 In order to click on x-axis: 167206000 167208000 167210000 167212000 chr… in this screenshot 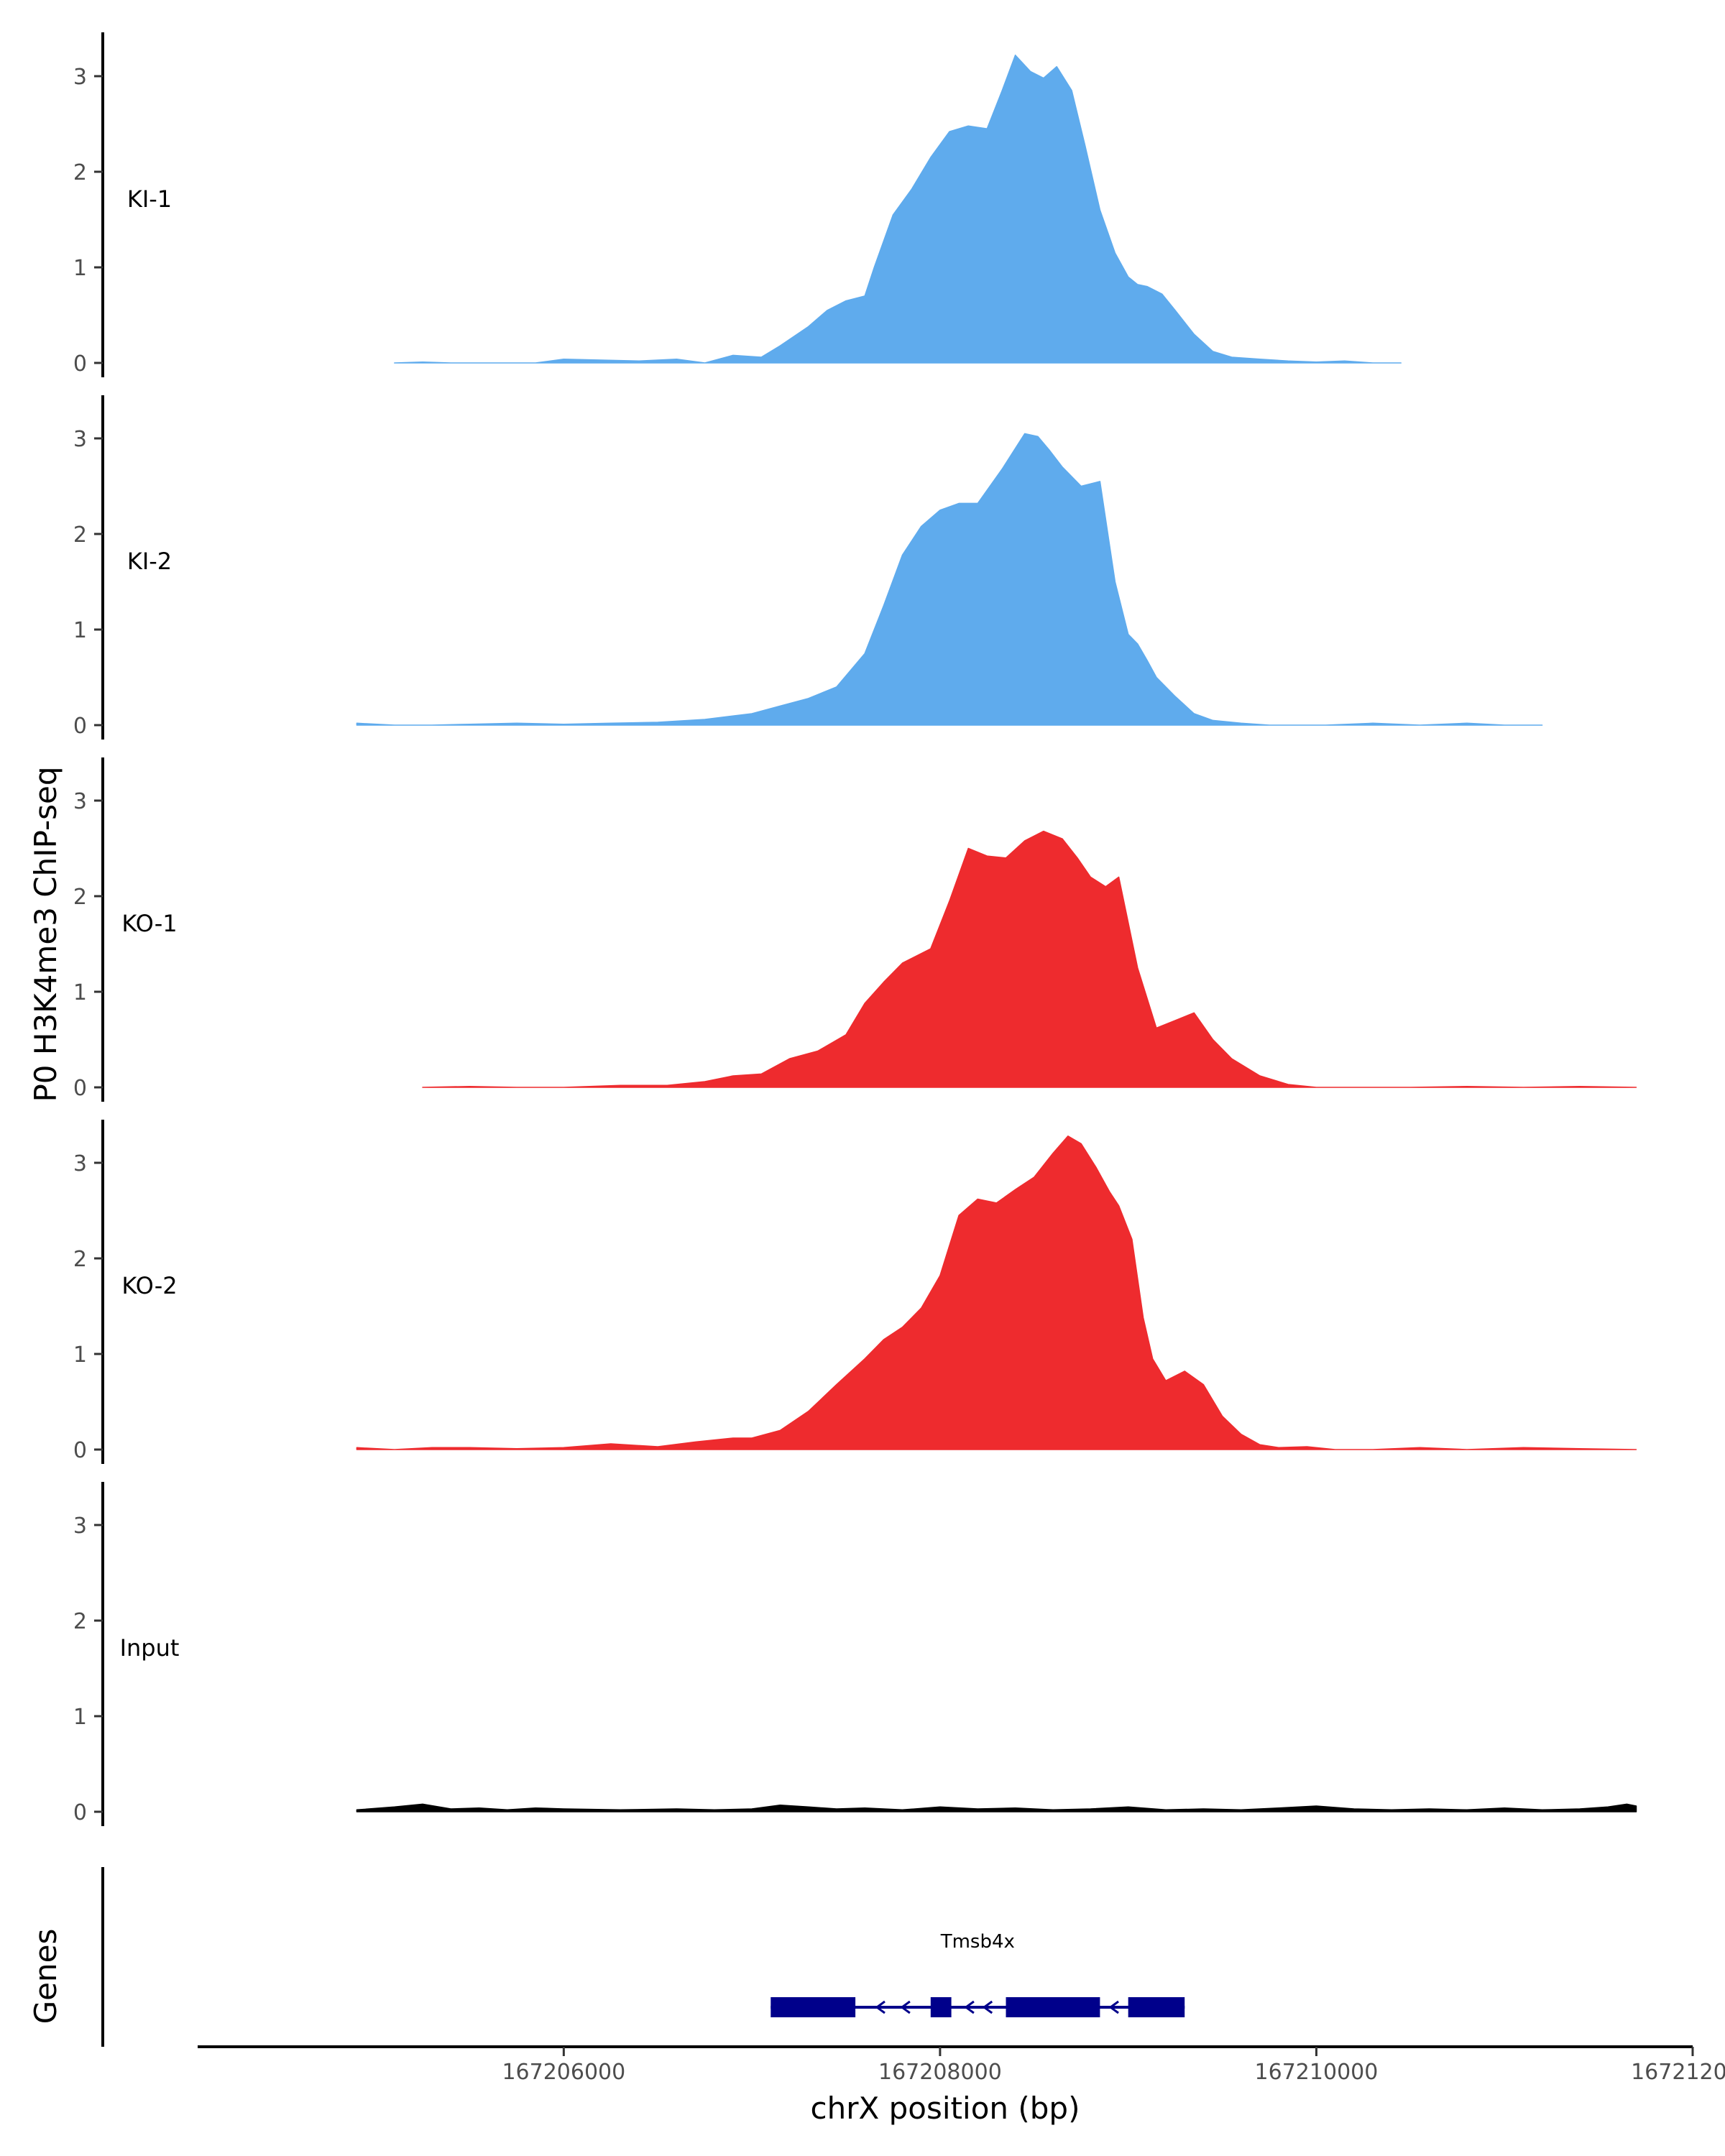, I will do `click(961, 2085)`.